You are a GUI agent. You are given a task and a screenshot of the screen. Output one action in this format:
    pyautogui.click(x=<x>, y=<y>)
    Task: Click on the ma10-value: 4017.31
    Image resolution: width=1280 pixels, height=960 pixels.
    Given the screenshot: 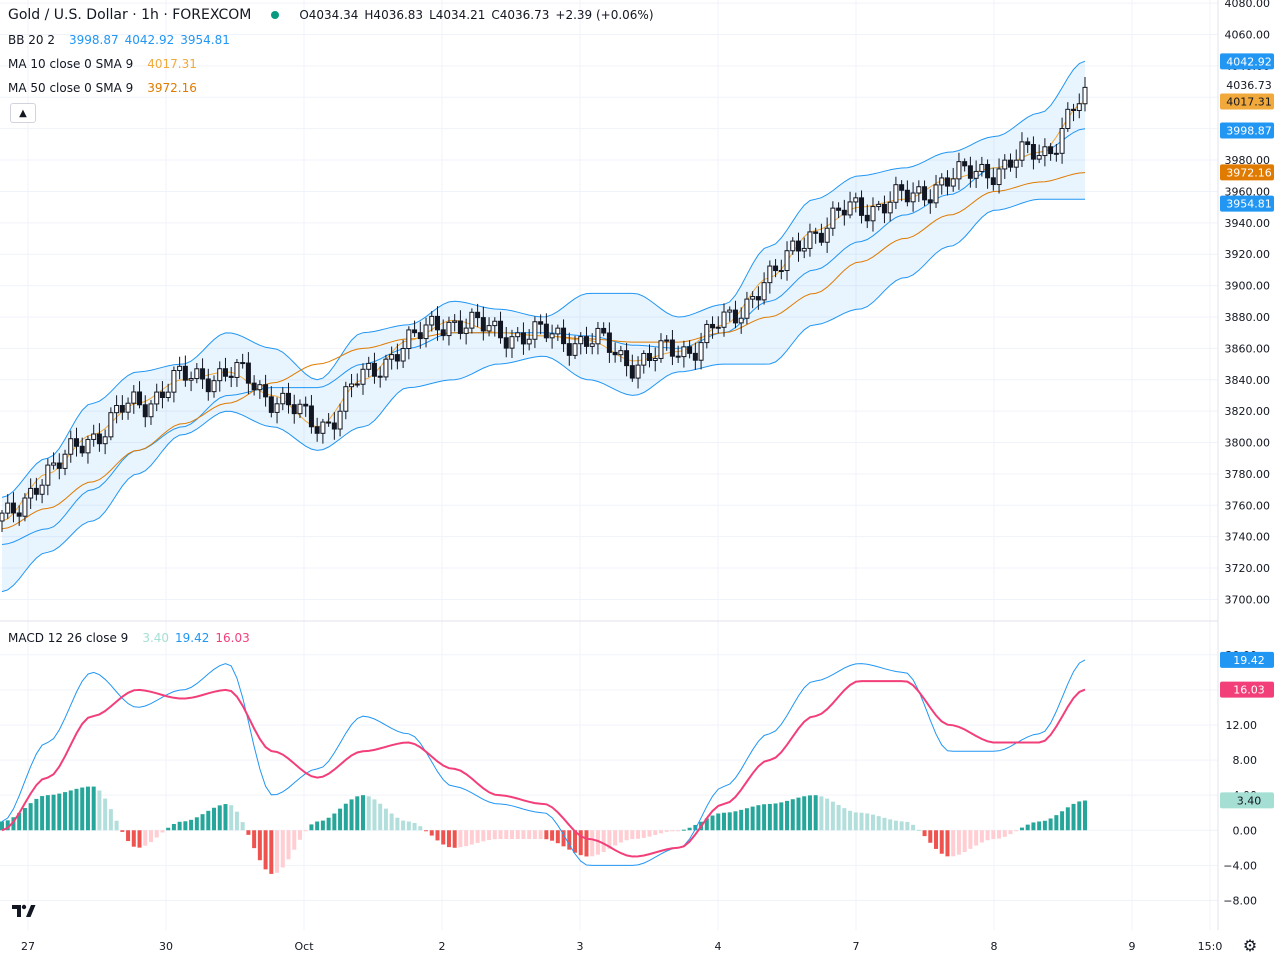 What is the action you would take?
    pyautogui.click(x=172, y=64)
    